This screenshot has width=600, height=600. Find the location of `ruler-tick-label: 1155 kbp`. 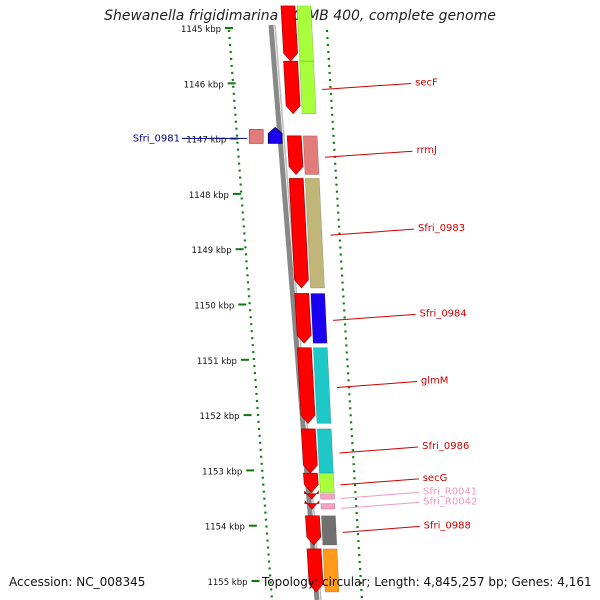

ruler-tick-label: 1155 kbp is located at coordinates (227, 583).